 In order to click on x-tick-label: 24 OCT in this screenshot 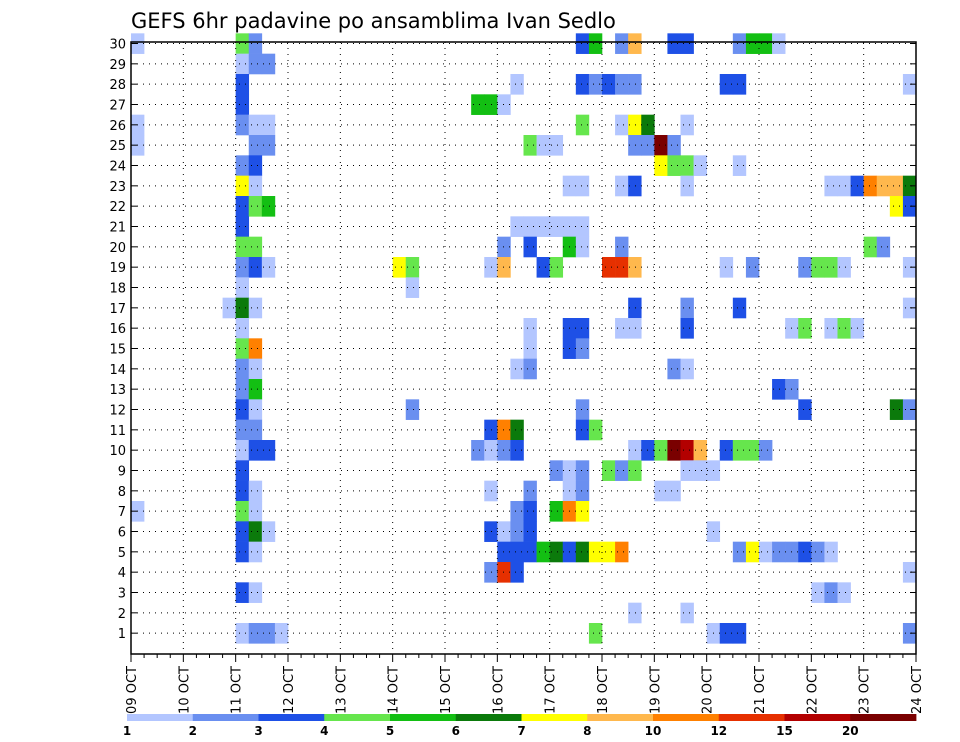, I will do `click(917, 690)`.